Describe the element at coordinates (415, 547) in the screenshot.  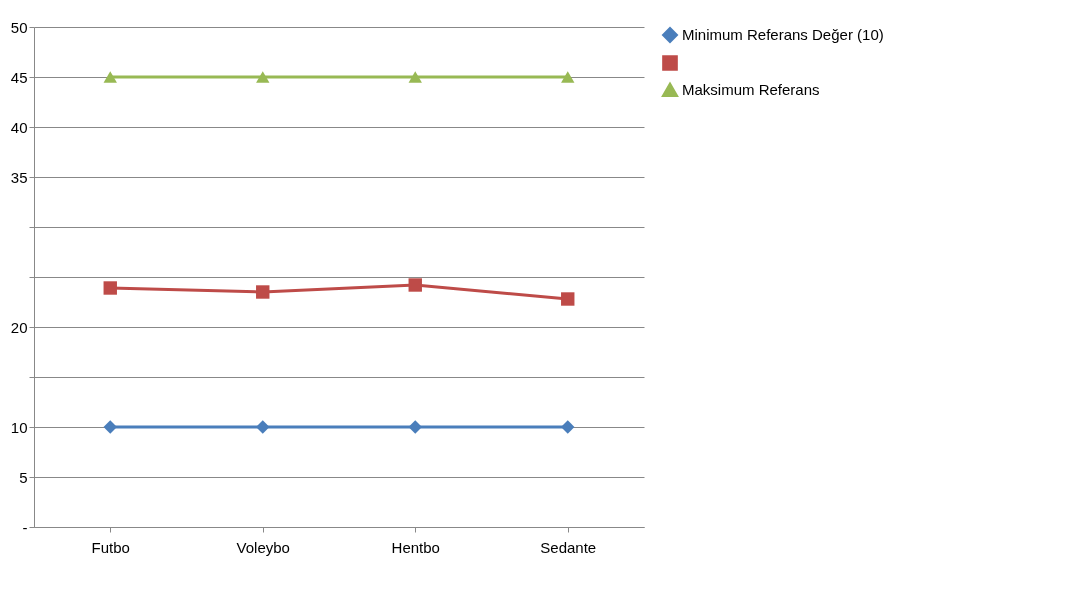
I see `x-tick-label: Hentbo` at that location.